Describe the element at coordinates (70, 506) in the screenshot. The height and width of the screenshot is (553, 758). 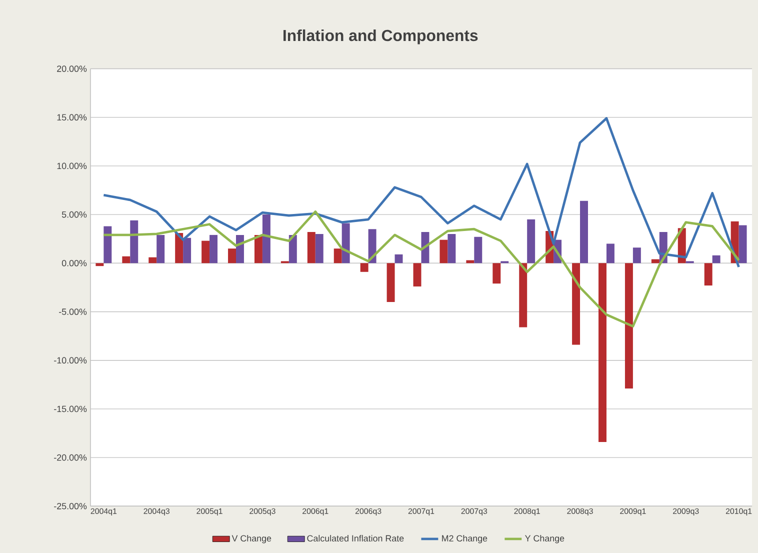
I see `y-tick-label: -25.00%` at that location.